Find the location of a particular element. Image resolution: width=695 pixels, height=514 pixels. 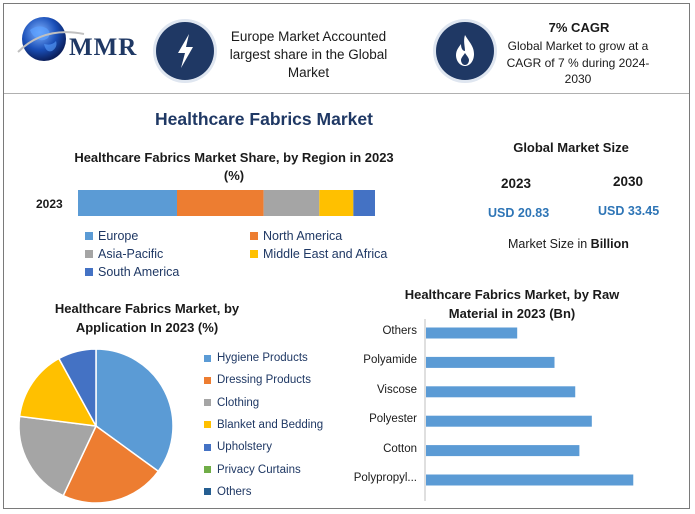

legend-label: Asia-Pacific is located at coordinates (131, 254).